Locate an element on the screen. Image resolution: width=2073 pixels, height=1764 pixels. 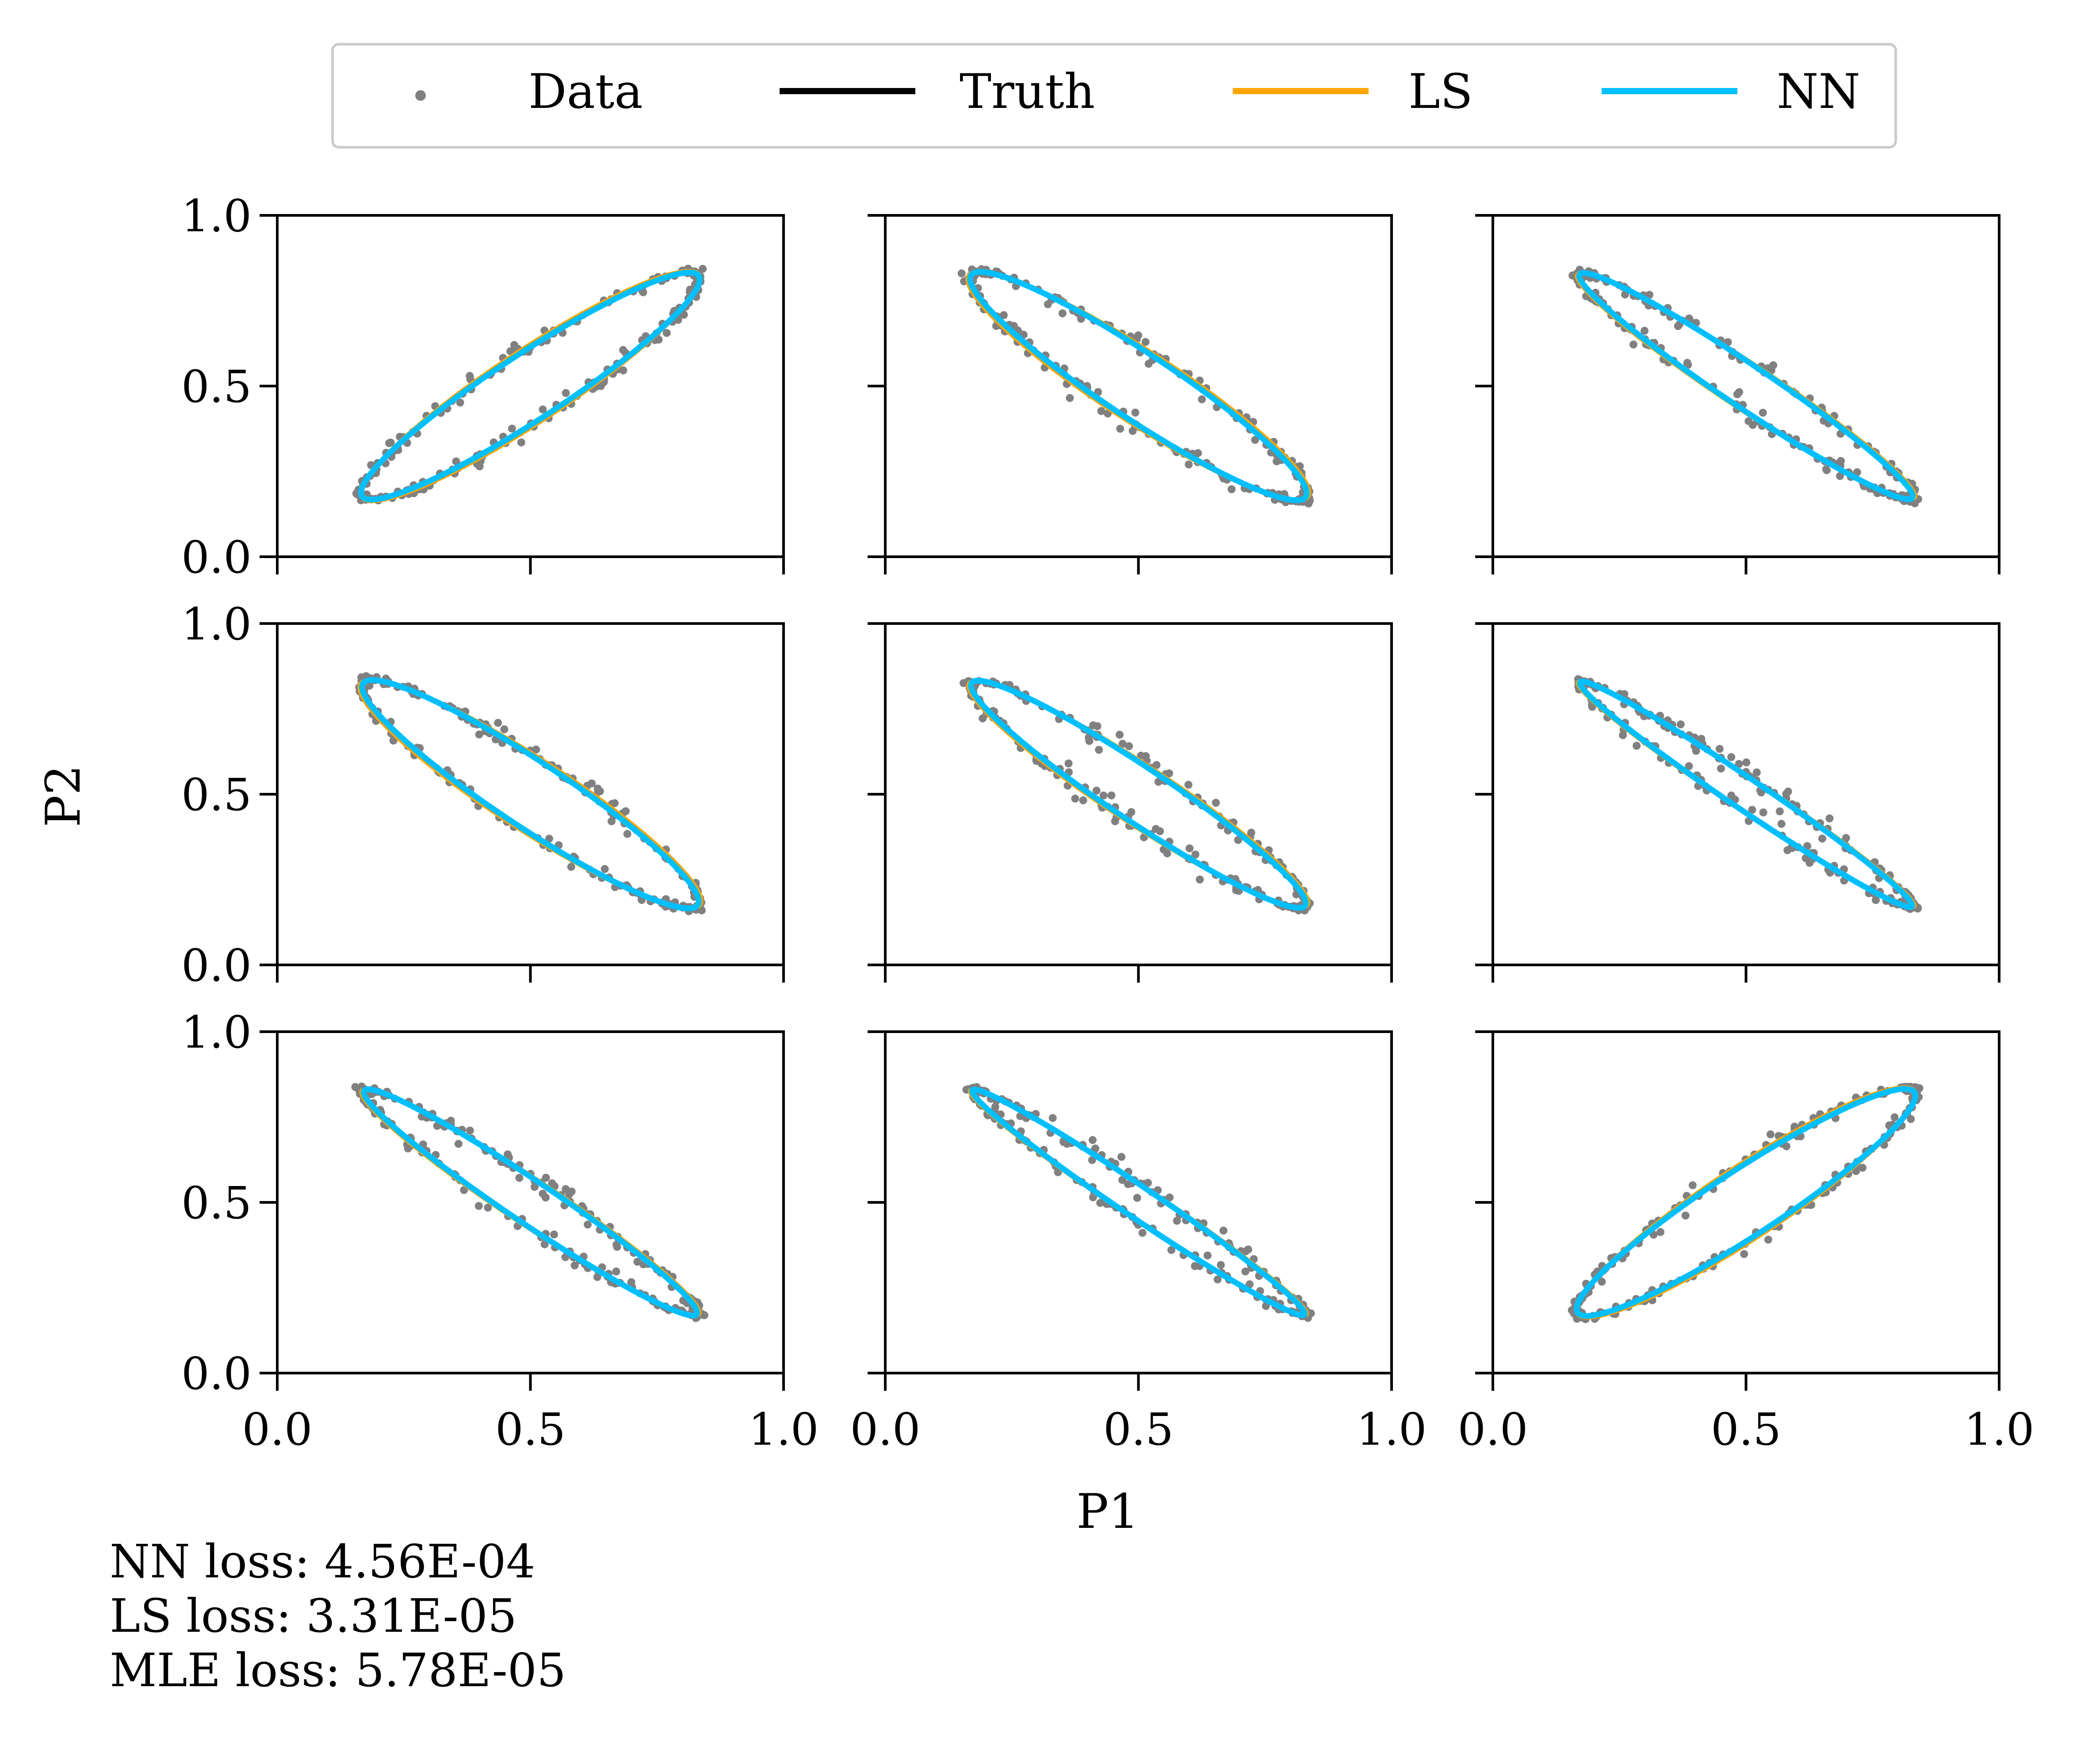
y-tick-label: 0.0 is located at coordinates (216, 965).